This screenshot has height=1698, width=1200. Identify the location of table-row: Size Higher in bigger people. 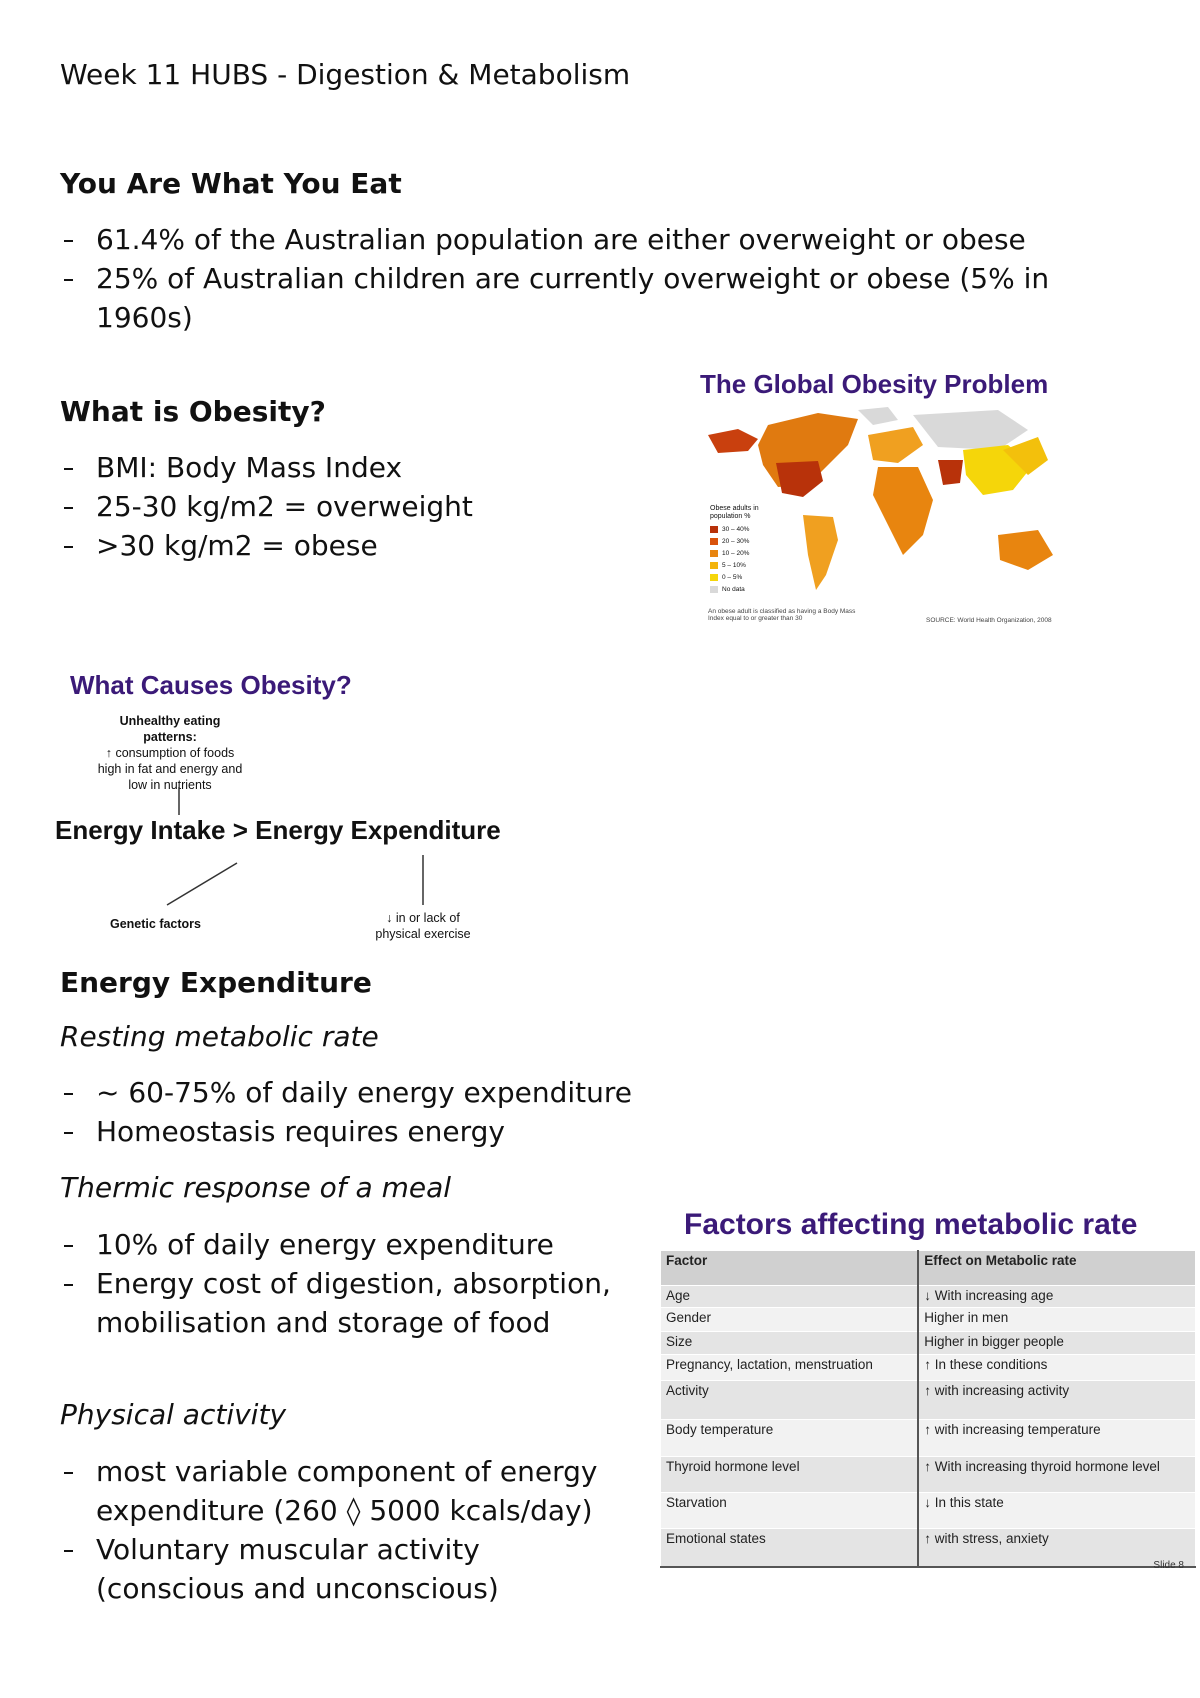
(928, 1343).